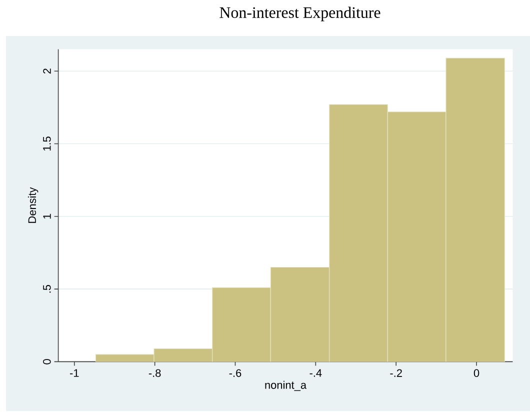 The image size is (530, 417). Describe the element at coordinates (154, 373) in the screenshot. I see `x-tick-label: -.8` at that location.